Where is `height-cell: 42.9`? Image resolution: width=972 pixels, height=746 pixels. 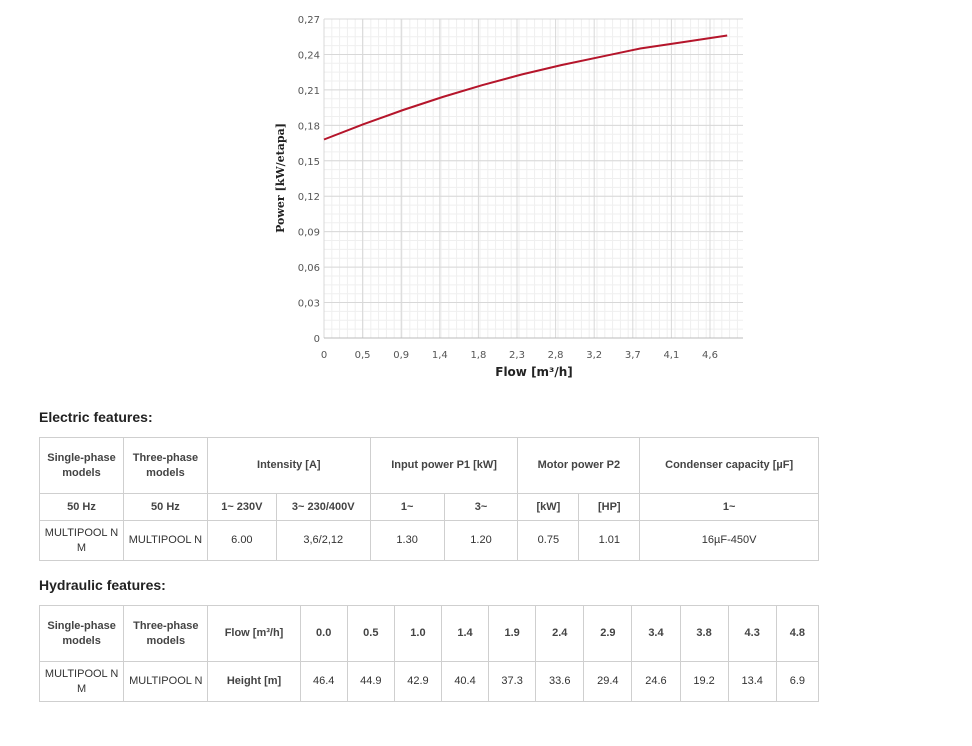 height-cell: 42.9 is located at coordinates (417, 681).